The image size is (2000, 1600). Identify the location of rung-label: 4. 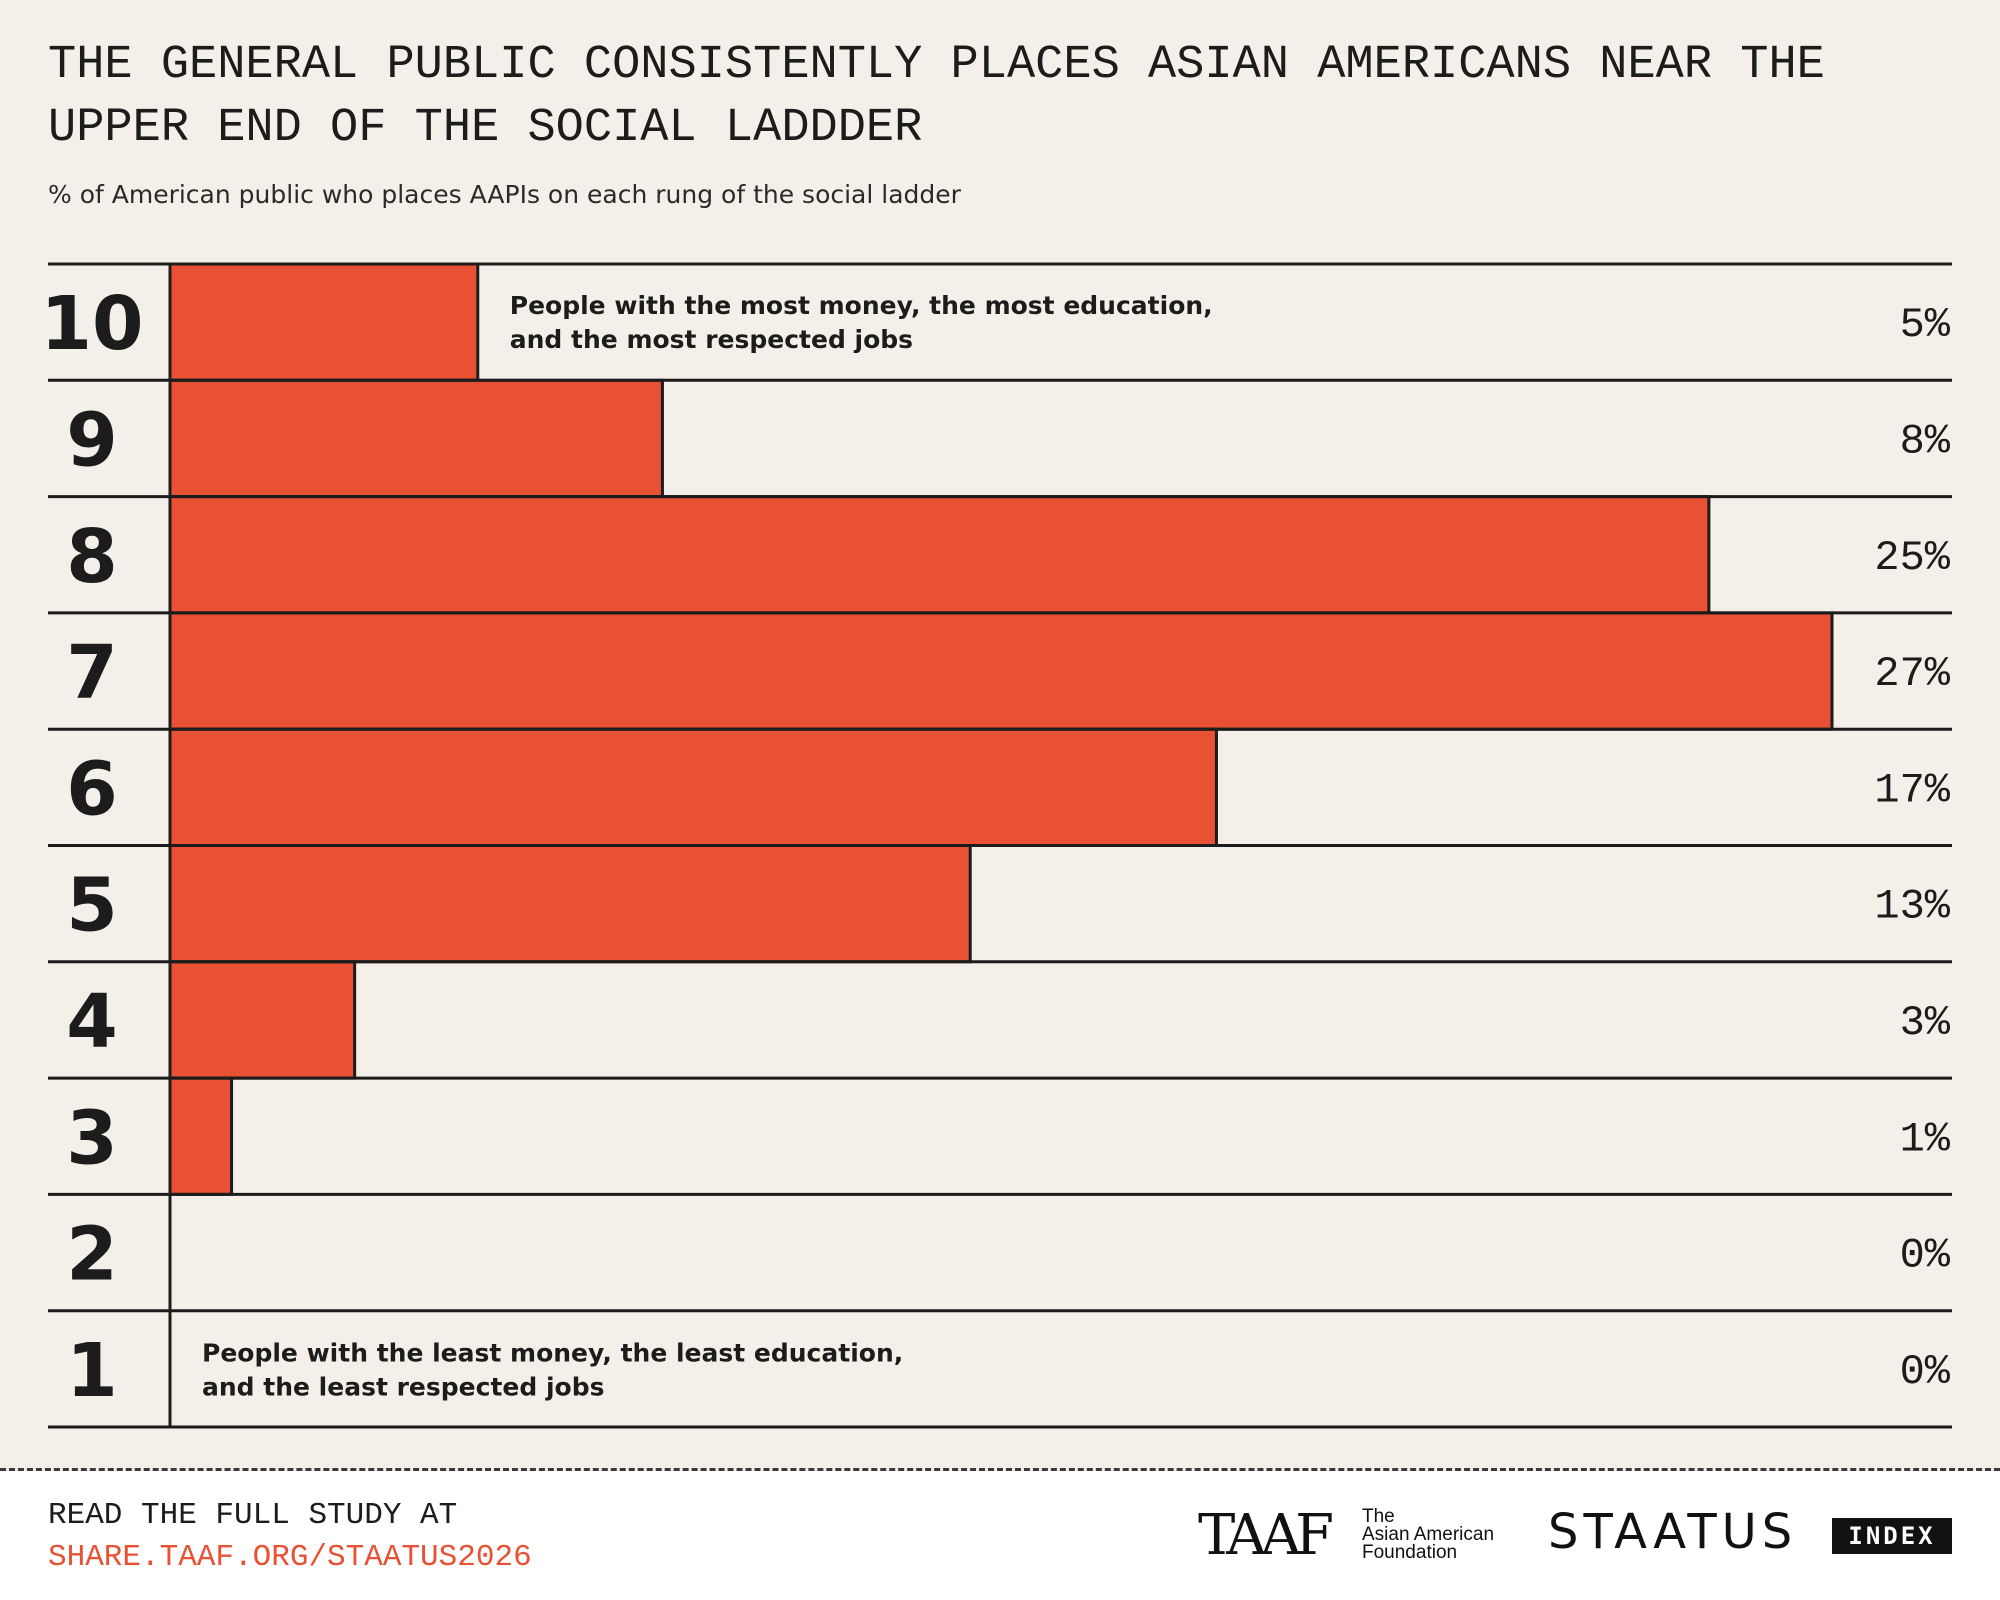
(92, 1022).